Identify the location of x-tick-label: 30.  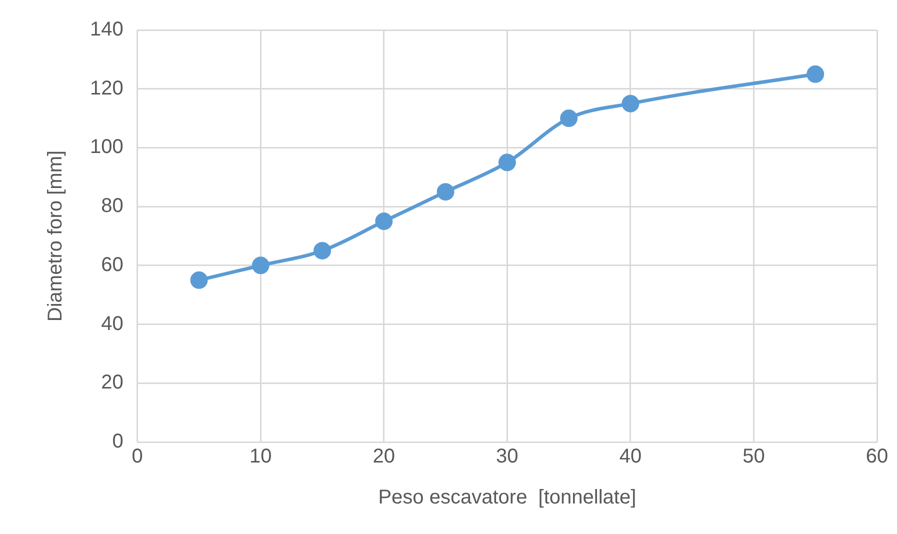
(507, 457).